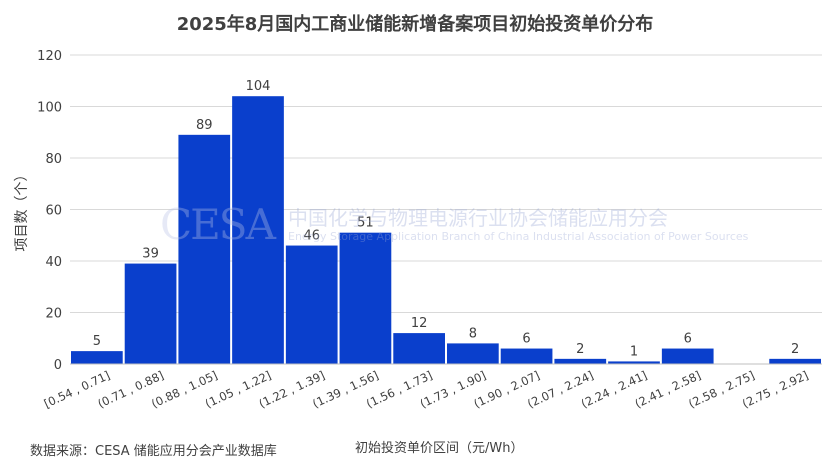  I want to click on y-tick-label: 40, so click(53, 262).